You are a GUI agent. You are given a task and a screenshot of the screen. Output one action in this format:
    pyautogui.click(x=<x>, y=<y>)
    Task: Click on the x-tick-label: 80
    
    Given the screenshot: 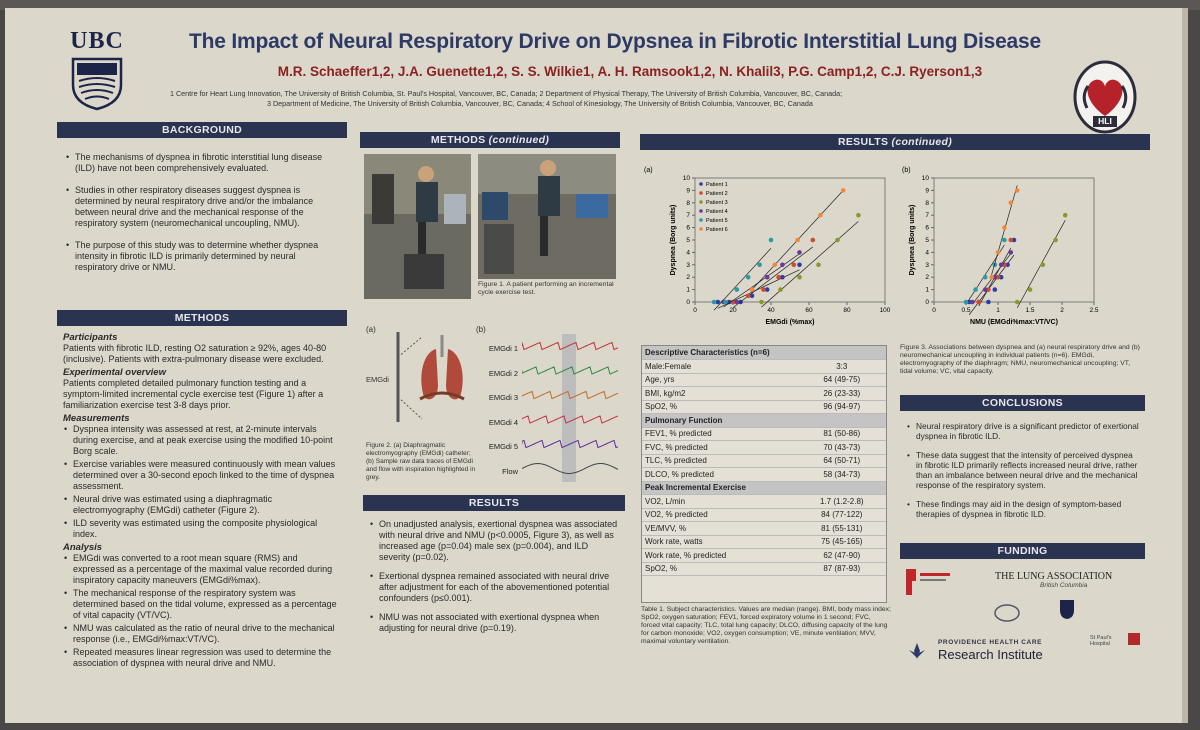 What is the action you would take?
    pyautogui.click(x=847, y=310)
    